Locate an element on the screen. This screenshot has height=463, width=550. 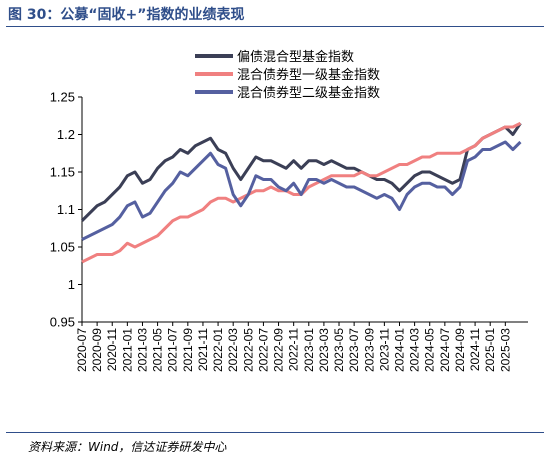
x-tick-label: 2024-05 is located at coordinates (430, 350).